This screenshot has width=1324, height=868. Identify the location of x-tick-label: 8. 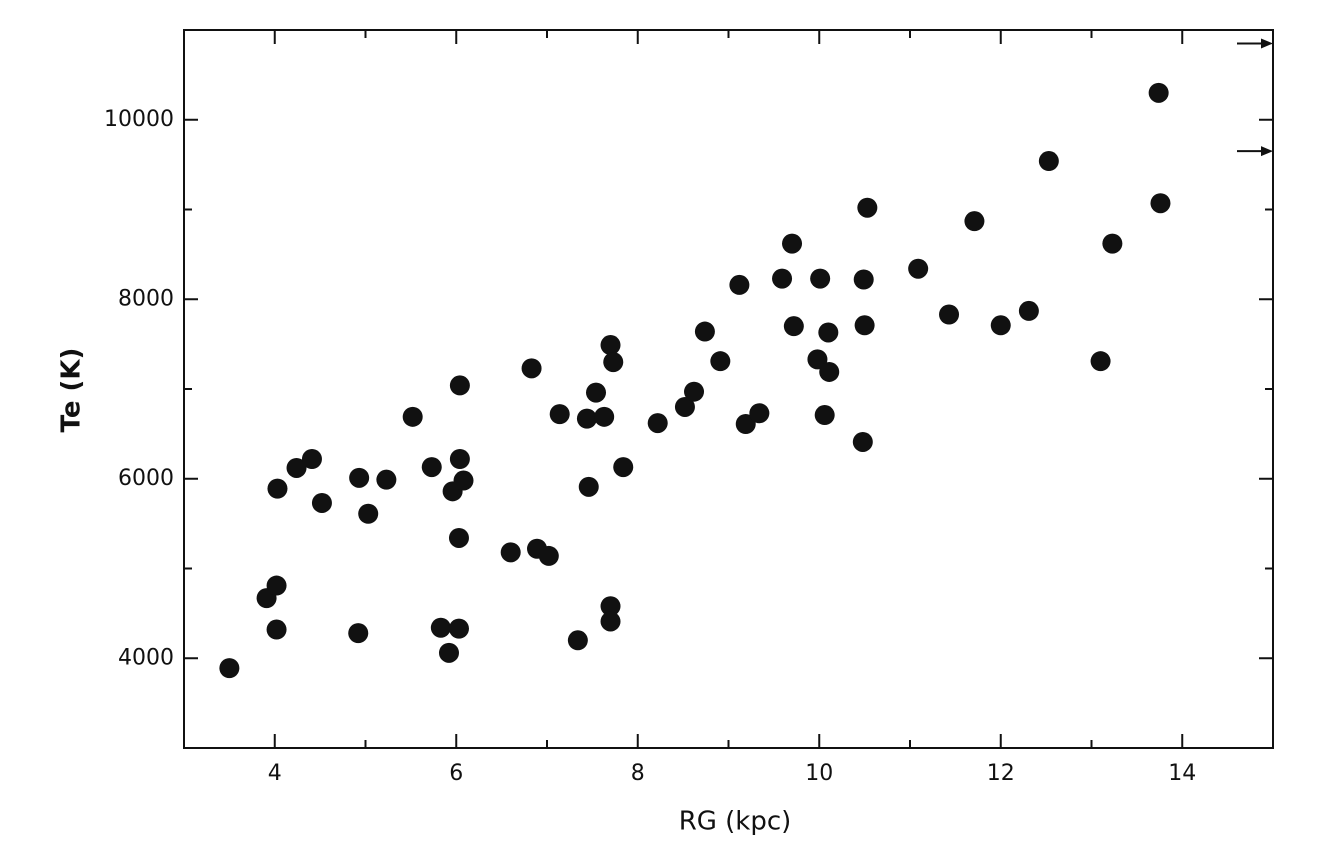
(638, 773).